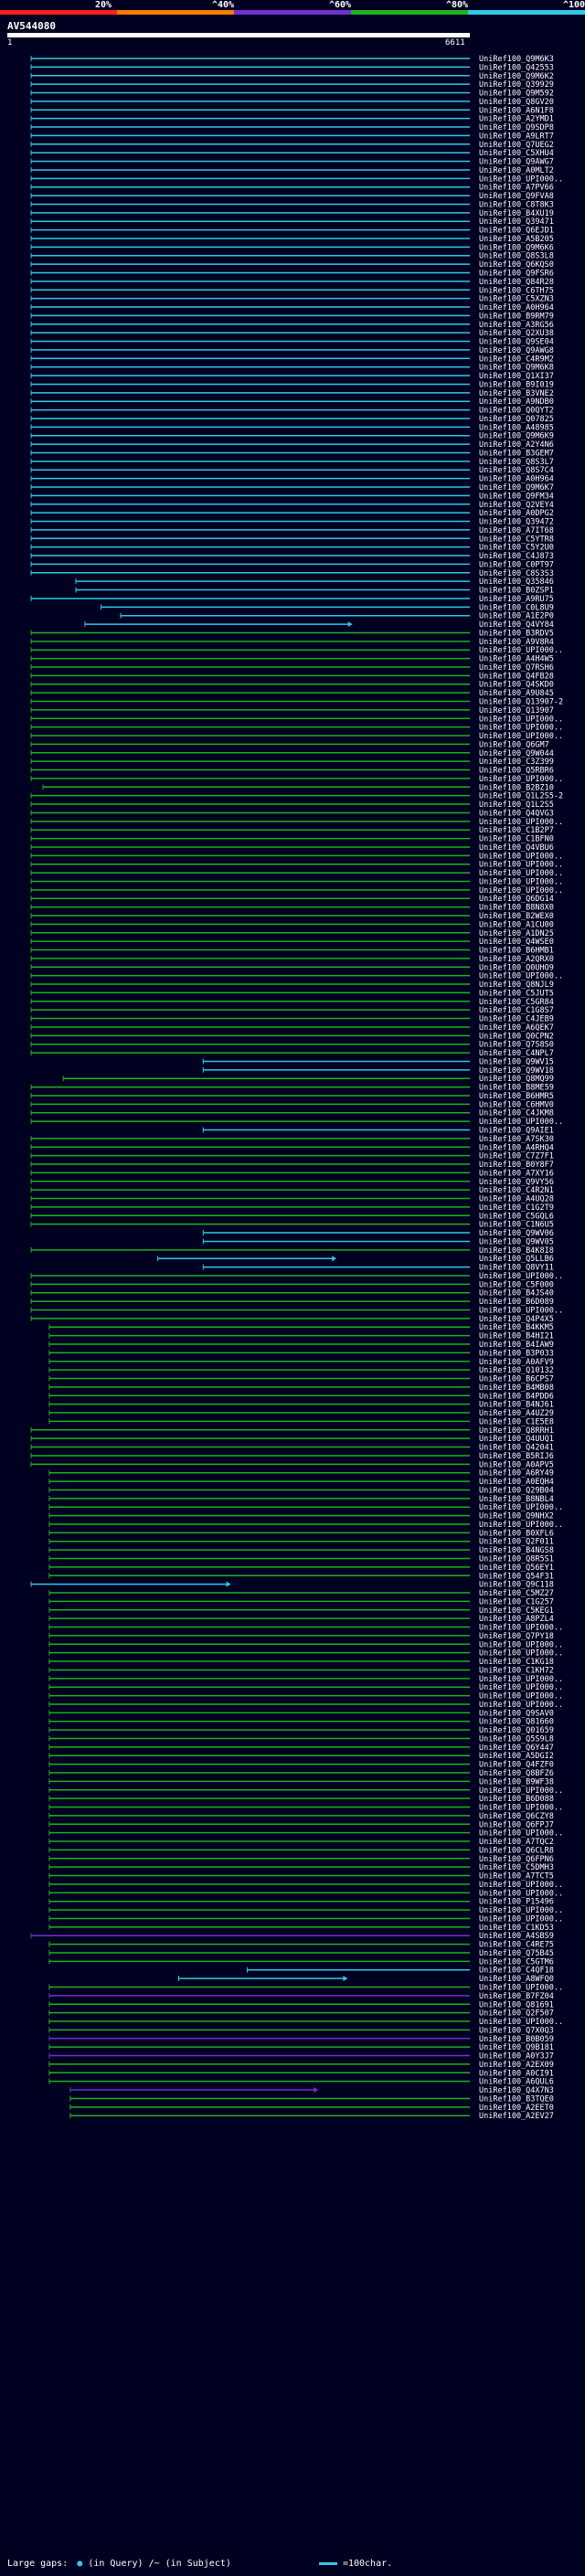 The height and width of the screenshot is (2576, 585). What do you see at coordinates (516, 633) in the screenshot?
I see `hit-label: UniRef100_B3RDV5` at bounding box center [516, 633].